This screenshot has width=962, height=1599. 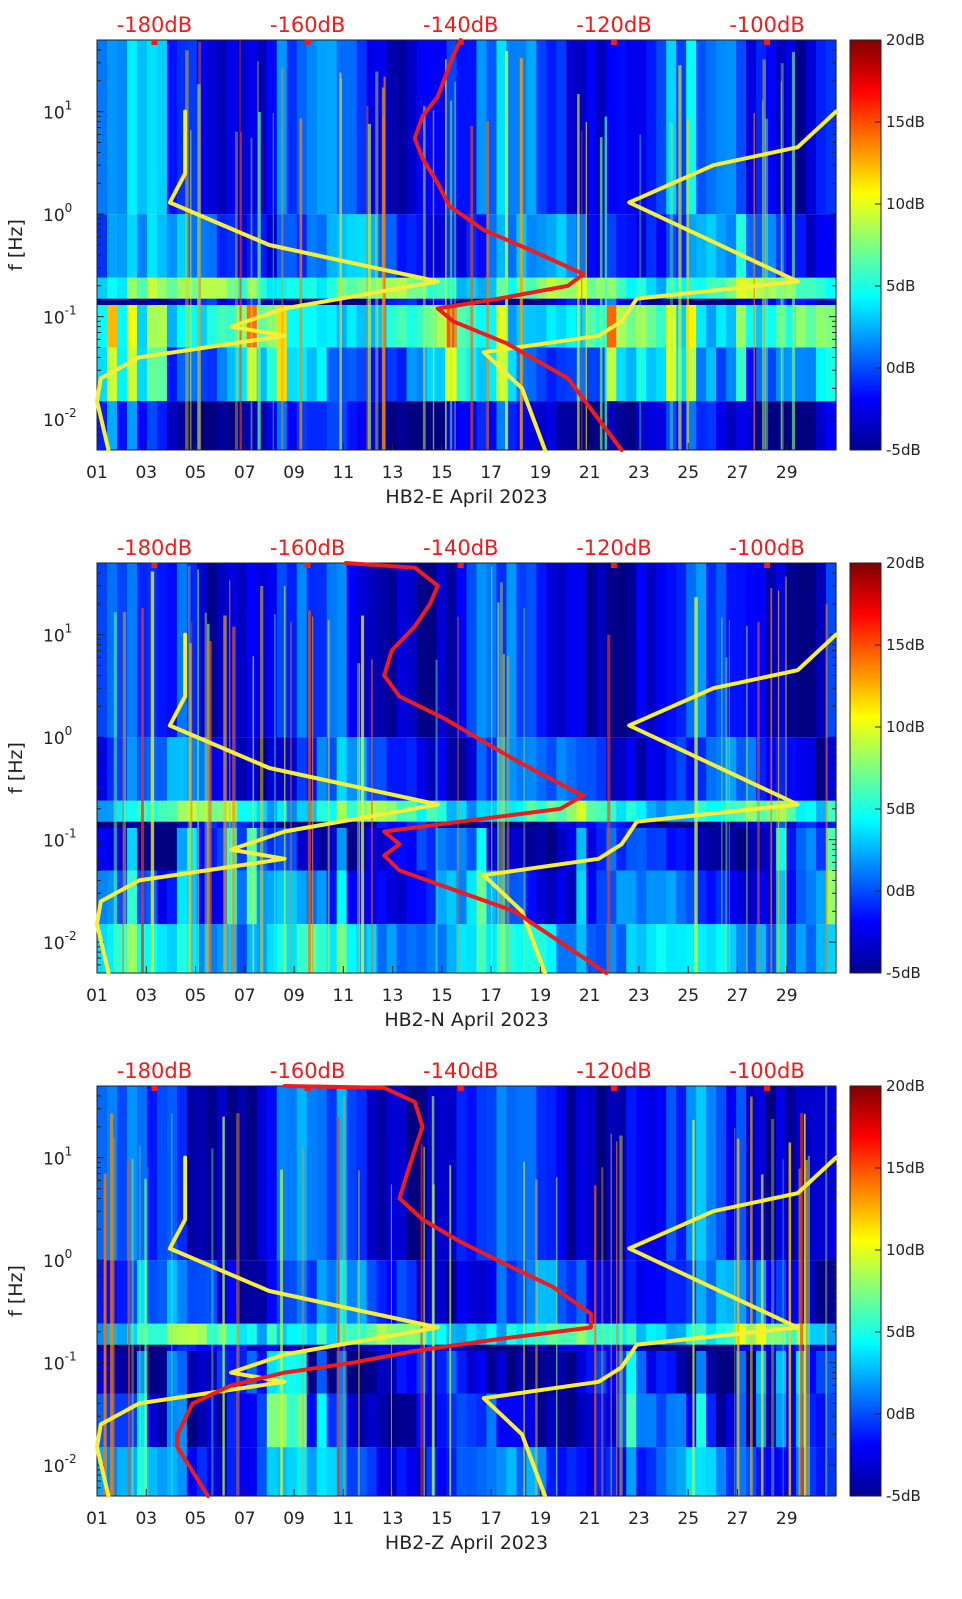 I want to click on colorbar-label: -5dB, so click(x=903, y=1496).